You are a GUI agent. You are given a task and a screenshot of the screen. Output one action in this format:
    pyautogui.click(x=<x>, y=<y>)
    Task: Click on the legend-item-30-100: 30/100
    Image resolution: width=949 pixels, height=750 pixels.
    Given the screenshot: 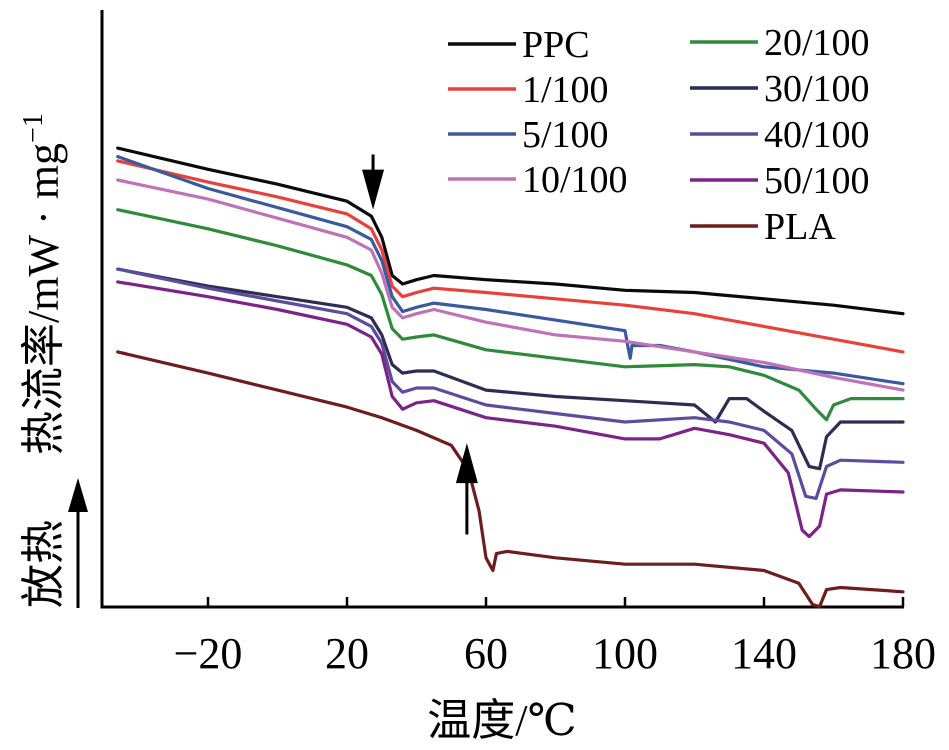 What is the action you would take?
    pyautogui.click(x=780, y=89)
    